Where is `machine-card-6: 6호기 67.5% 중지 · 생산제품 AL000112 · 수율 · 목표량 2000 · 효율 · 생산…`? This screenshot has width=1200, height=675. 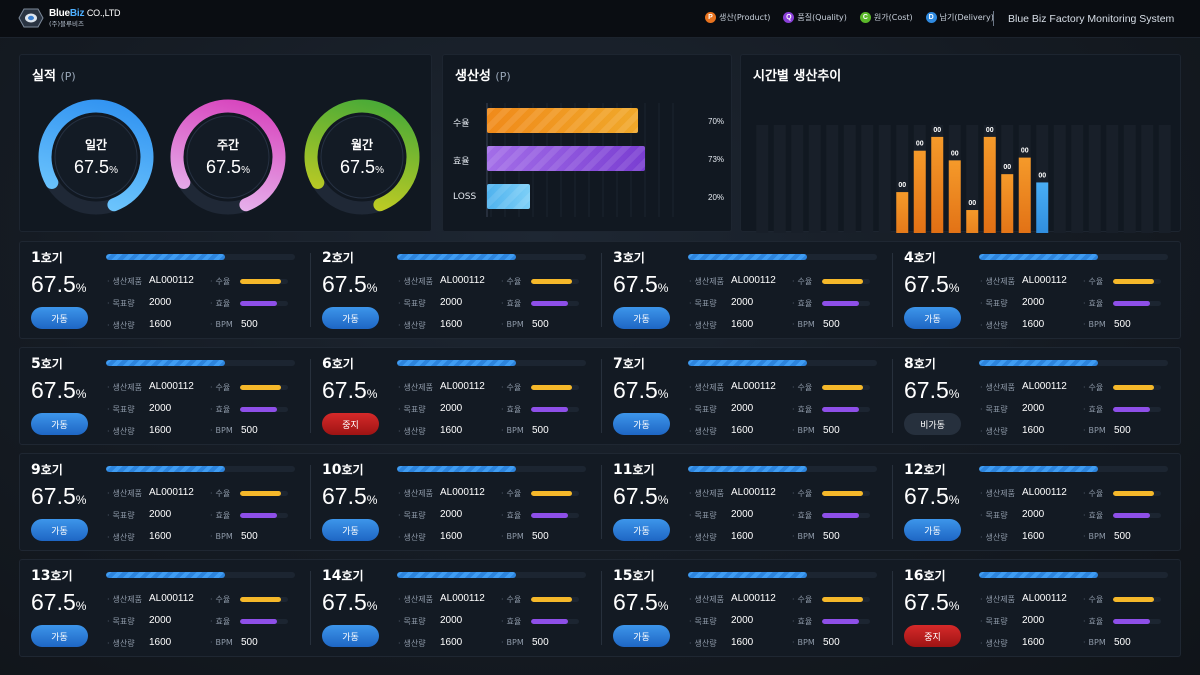
machine-card-6: 6호기 67.5% 중지 · 생산제품 AL000112 · 수율 · 목표량 2000 · 효율 · 생산… is located at coordinates (455, 399).